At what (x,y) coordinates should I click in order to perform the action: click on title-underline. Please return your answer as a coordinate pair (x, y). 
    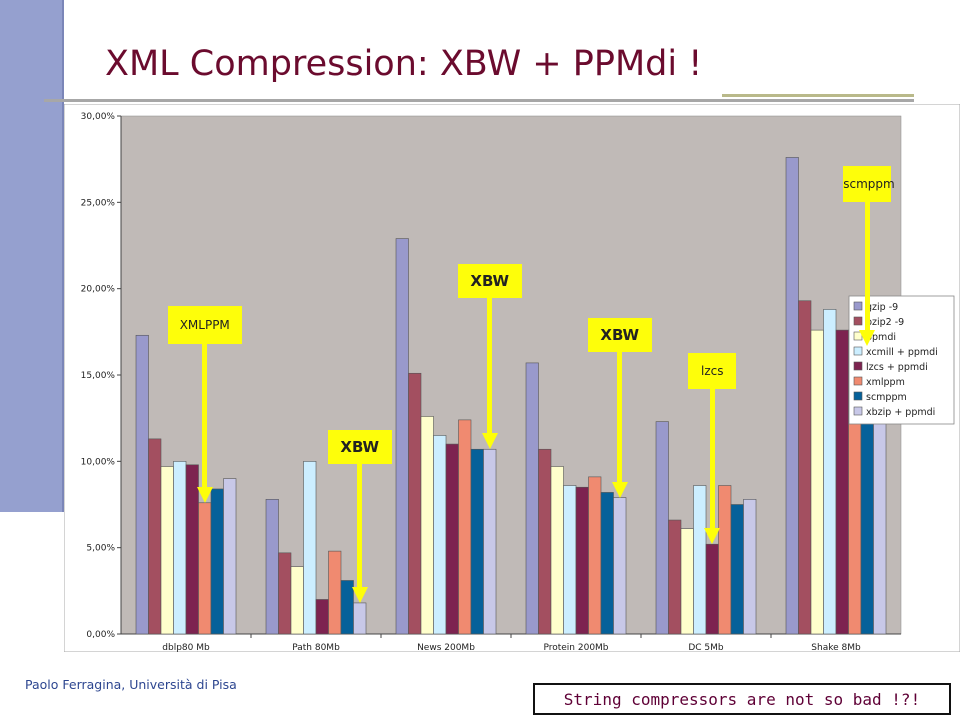
    Looking at the image, I should click on (479, 100).